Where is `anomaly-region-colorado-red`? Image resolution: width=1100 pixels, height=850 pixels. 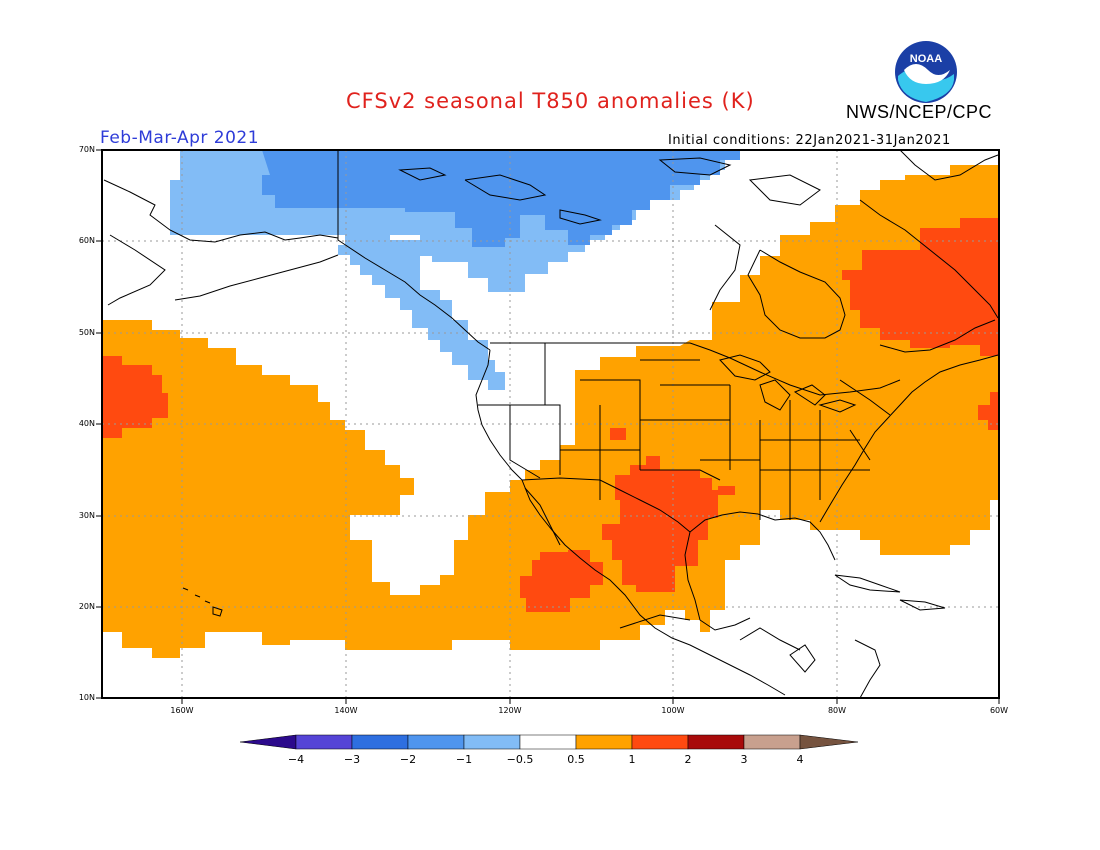
anomaly-region-colorado-red is located at coordinates (618, 434).